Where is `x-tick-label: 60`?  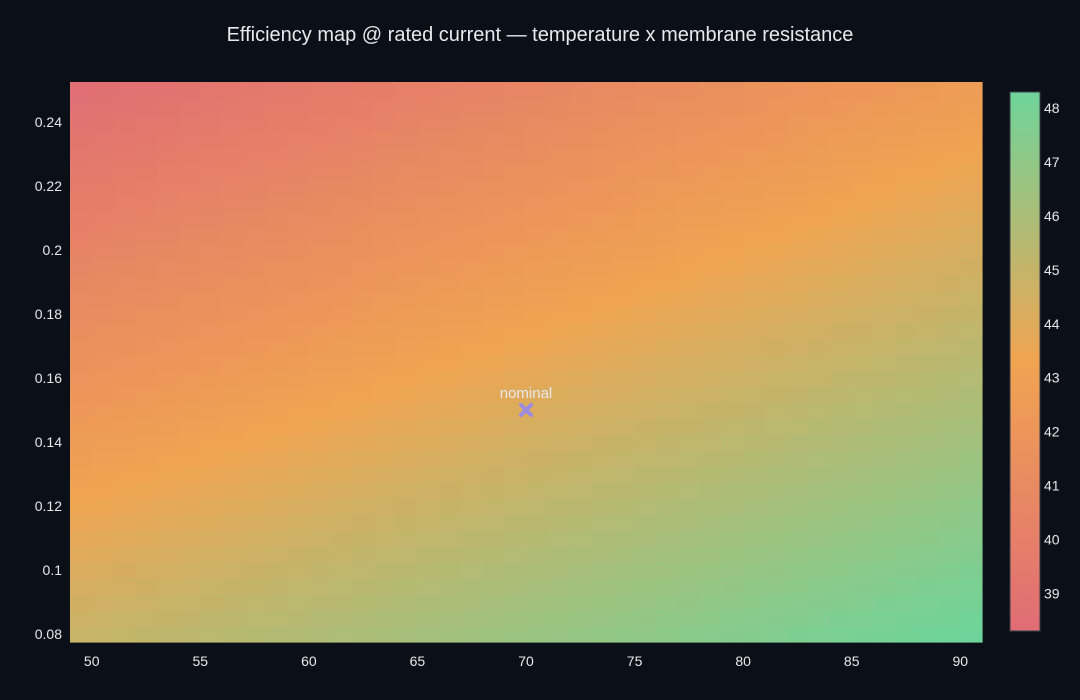
x-tick-label: 60 is located at coordinates (309, 661).